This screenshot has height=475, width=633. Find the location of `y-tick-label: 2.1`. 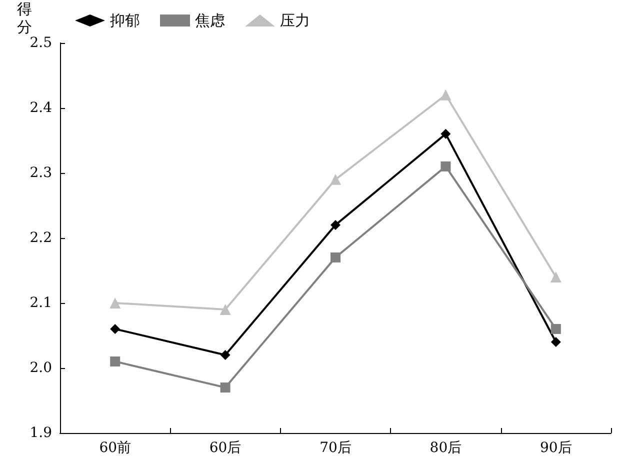

y-tick-label: 2.1 is located at coordinates (41, 302).